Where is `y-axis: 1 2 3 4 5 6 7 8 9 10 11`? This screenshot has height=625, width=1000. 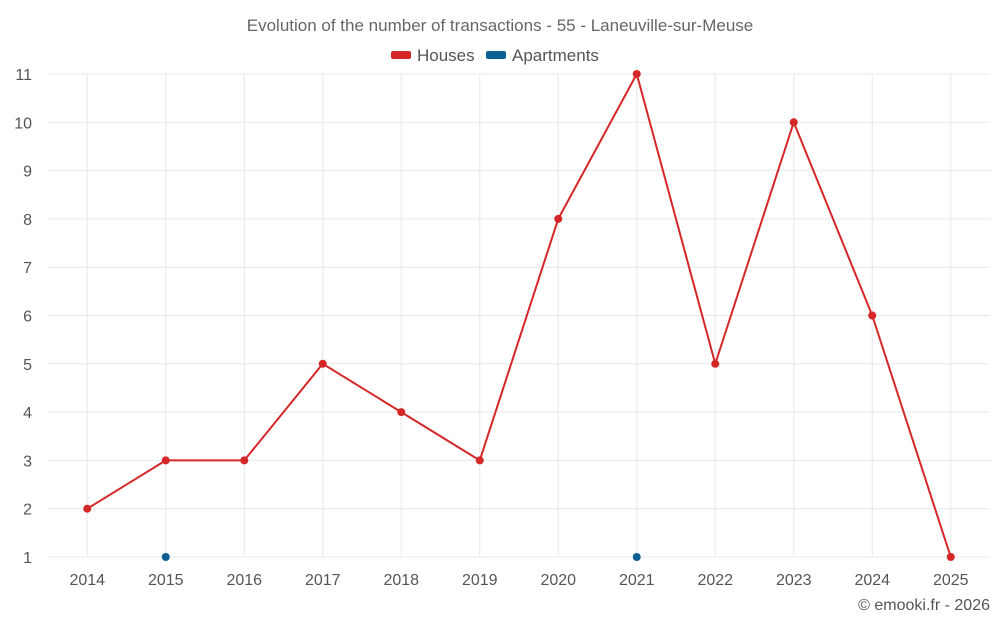
y-axis: 1 2 3 4 5 6 7 8 9 10 11 is located at coordinates (23, 317).